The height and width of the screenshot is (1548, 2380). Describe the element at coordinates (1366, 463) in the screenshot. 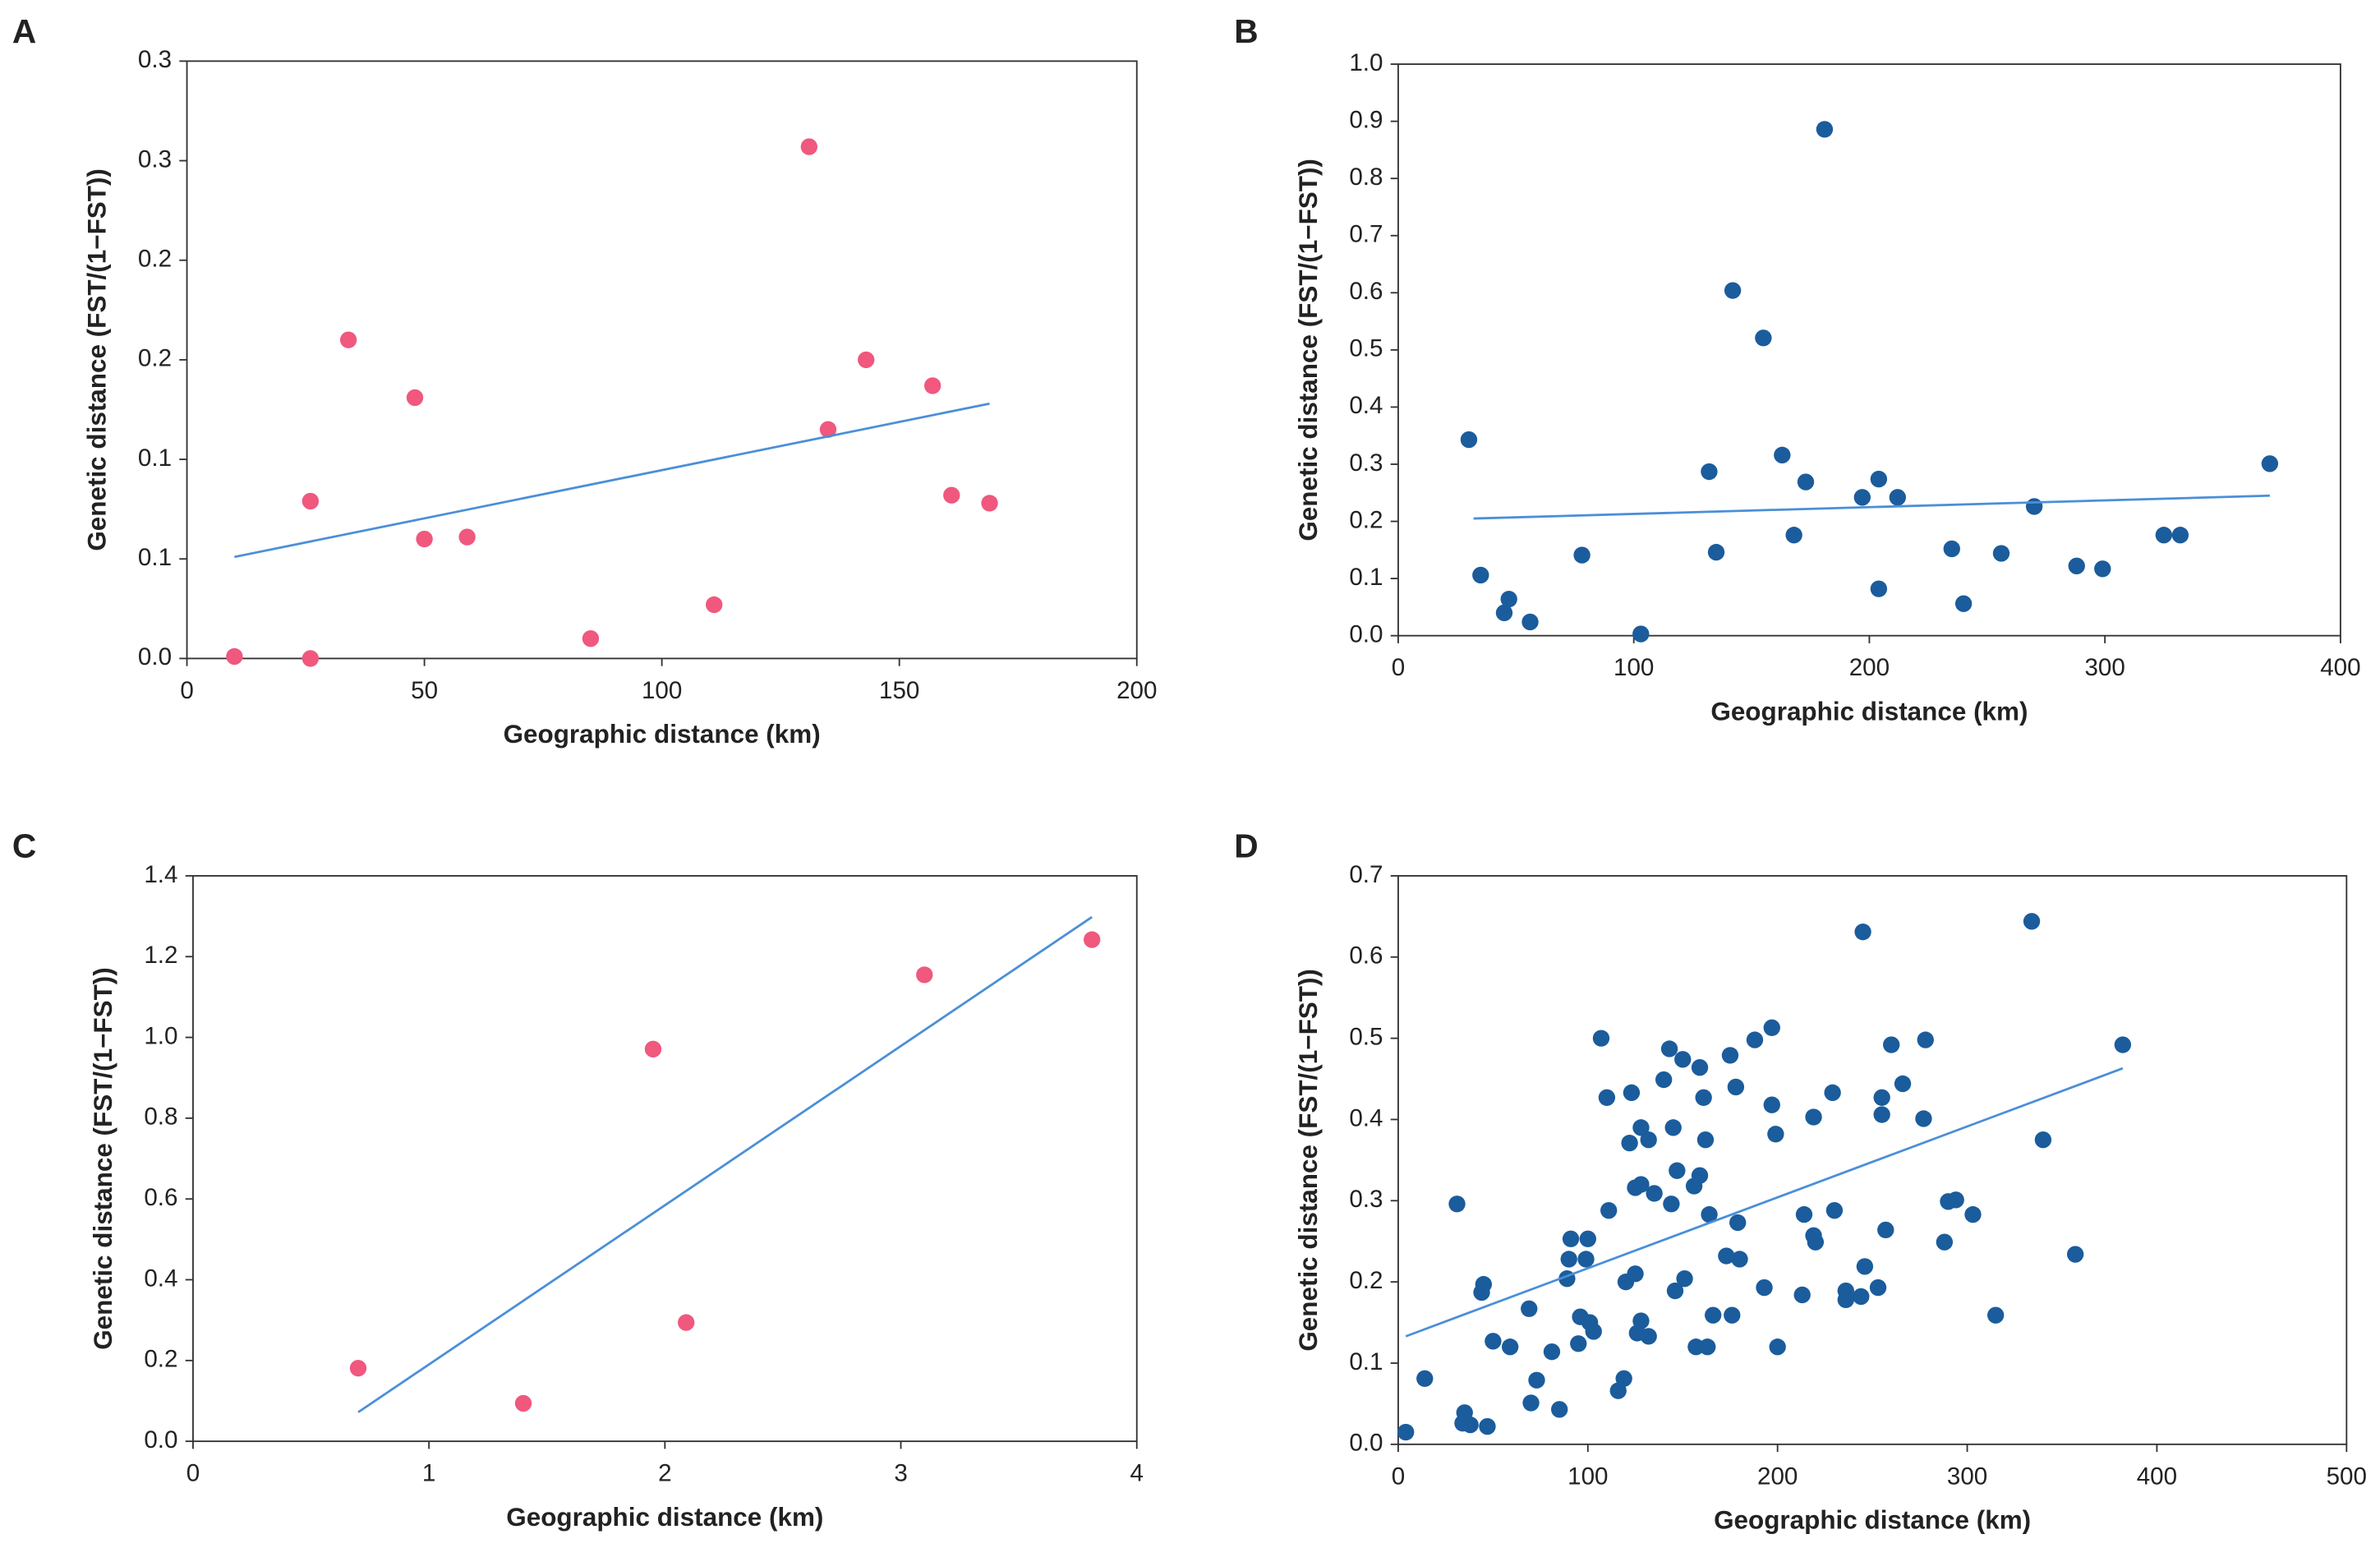

I see `y-tick-label: 0.3` at that location.